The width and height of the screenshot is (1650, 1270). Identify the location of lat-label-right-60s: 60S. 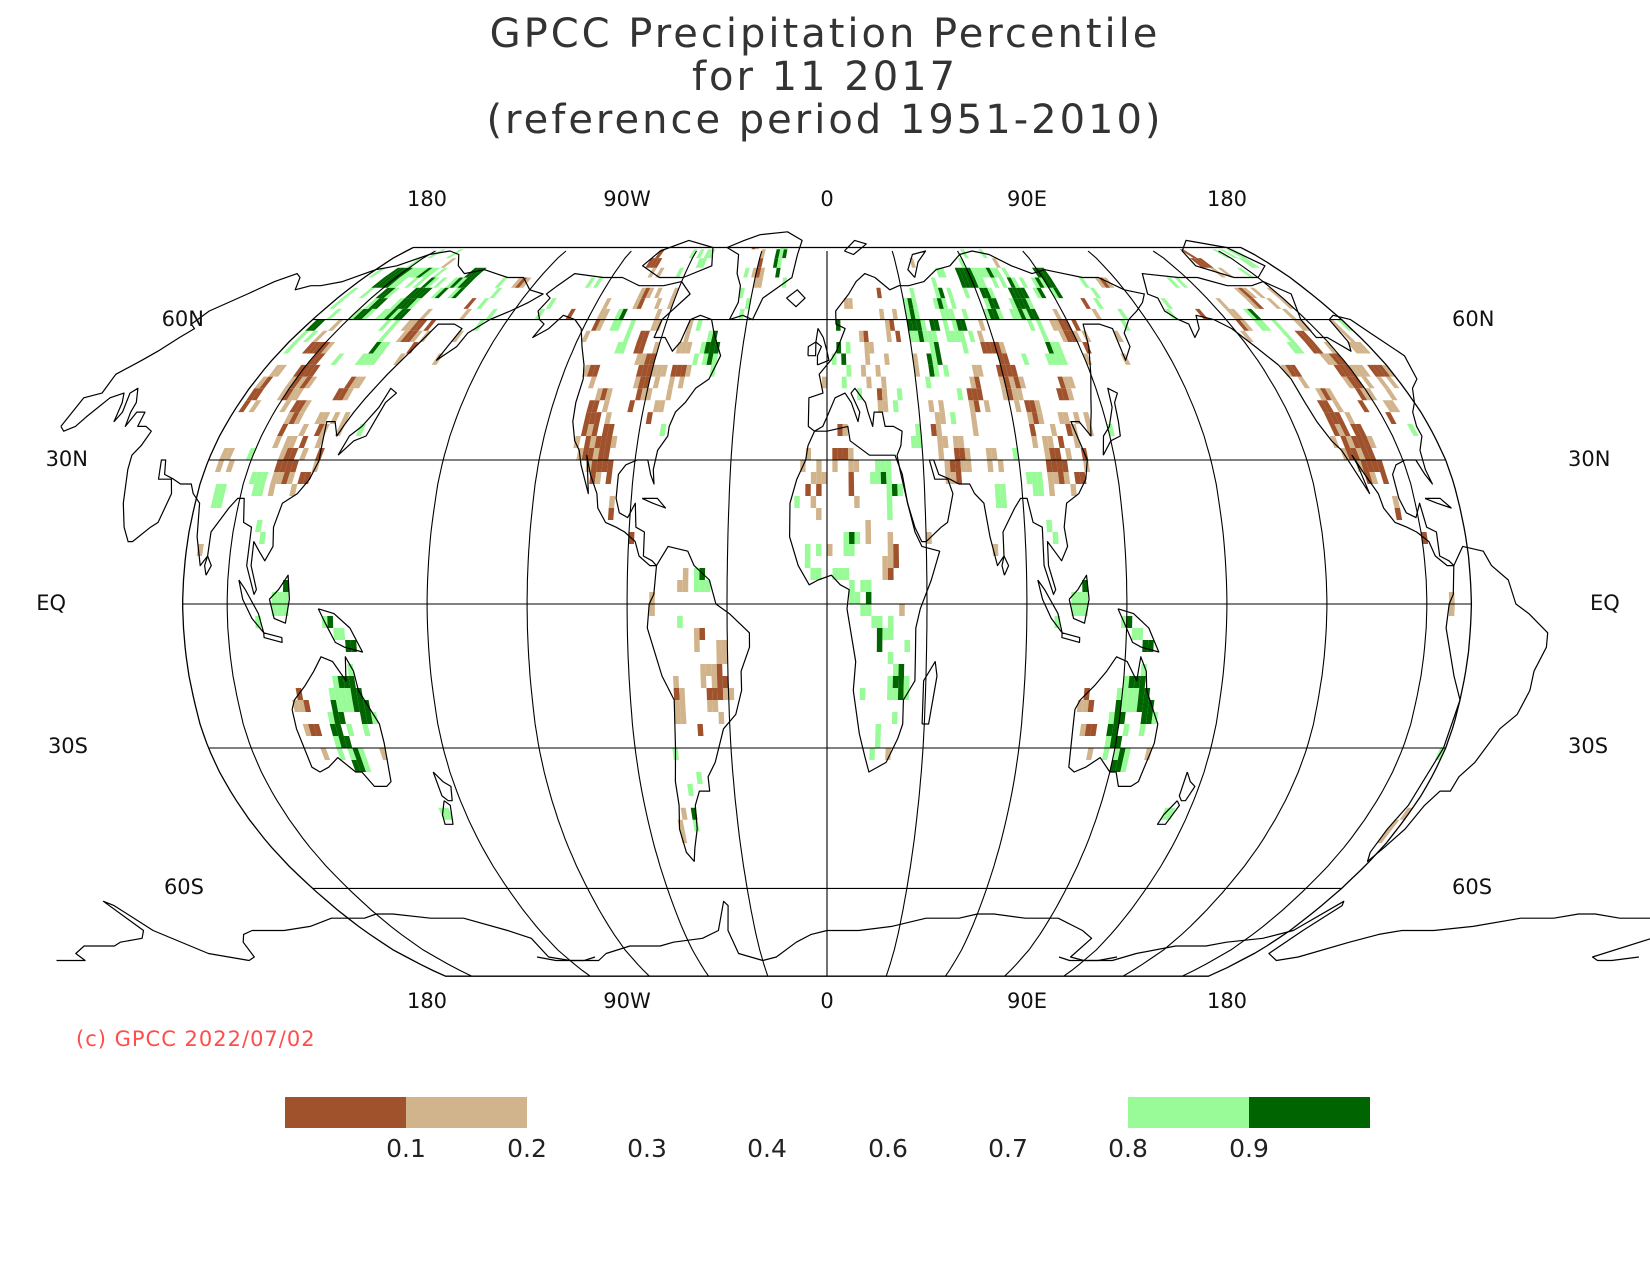
(1472, 887).